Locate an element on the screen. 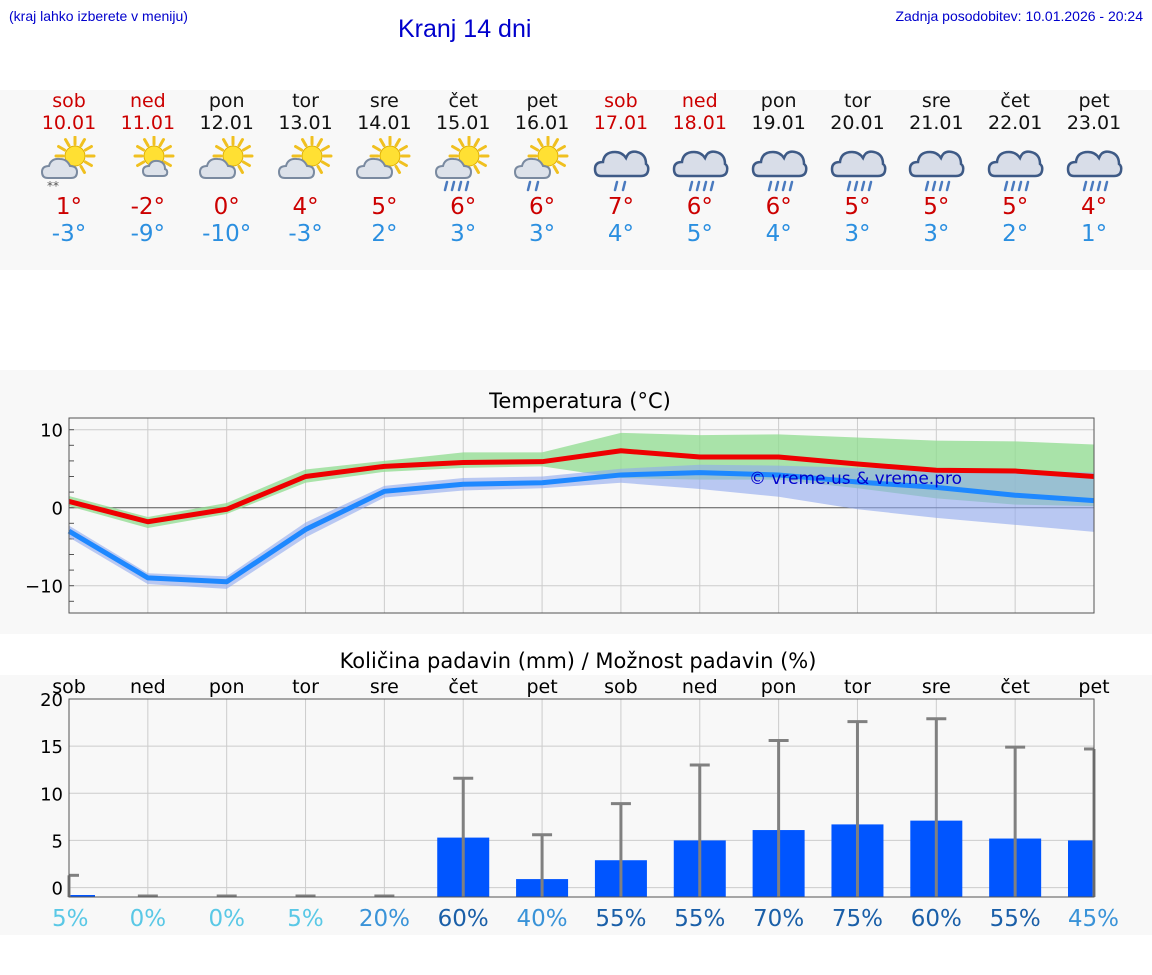 The image size is (1152, 975). min-temp-line is located at coordinates (581, 527).